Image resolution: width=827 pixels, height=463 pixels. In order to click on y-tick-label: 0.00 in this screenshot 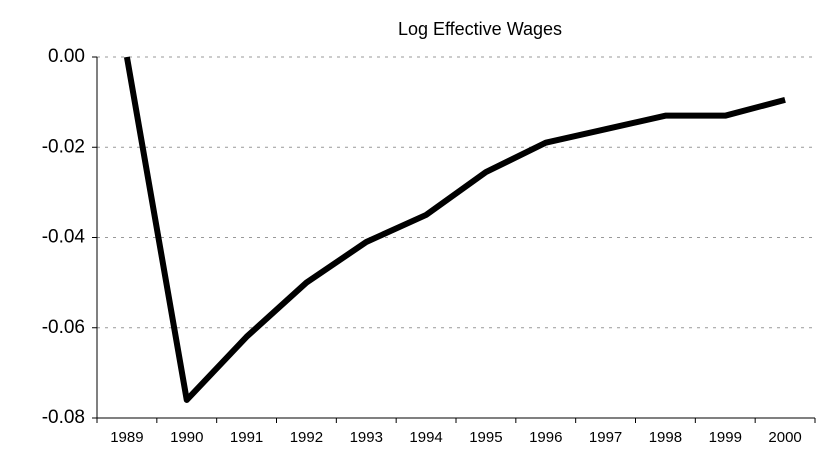, I will do `click(66, 56)`.